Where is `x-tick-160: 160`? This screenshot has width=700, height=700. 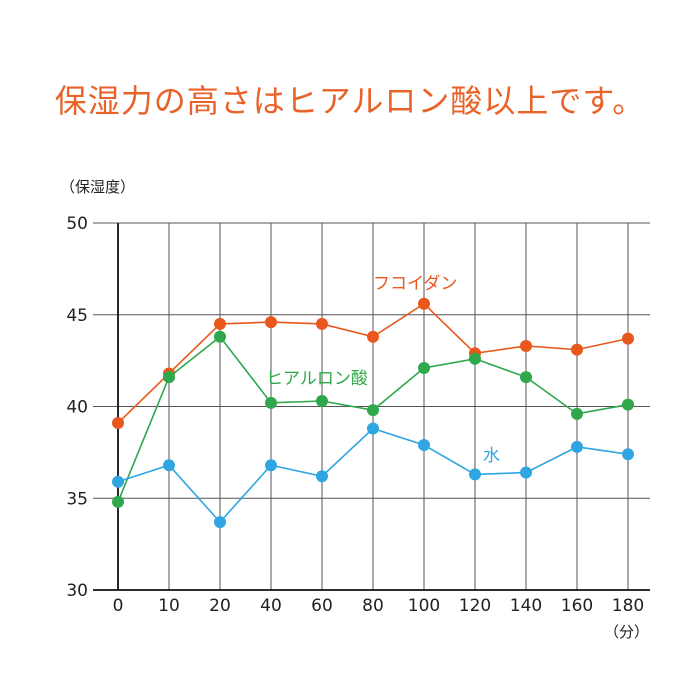 x-tick-160: 160 is located at coordinates (577, 606).